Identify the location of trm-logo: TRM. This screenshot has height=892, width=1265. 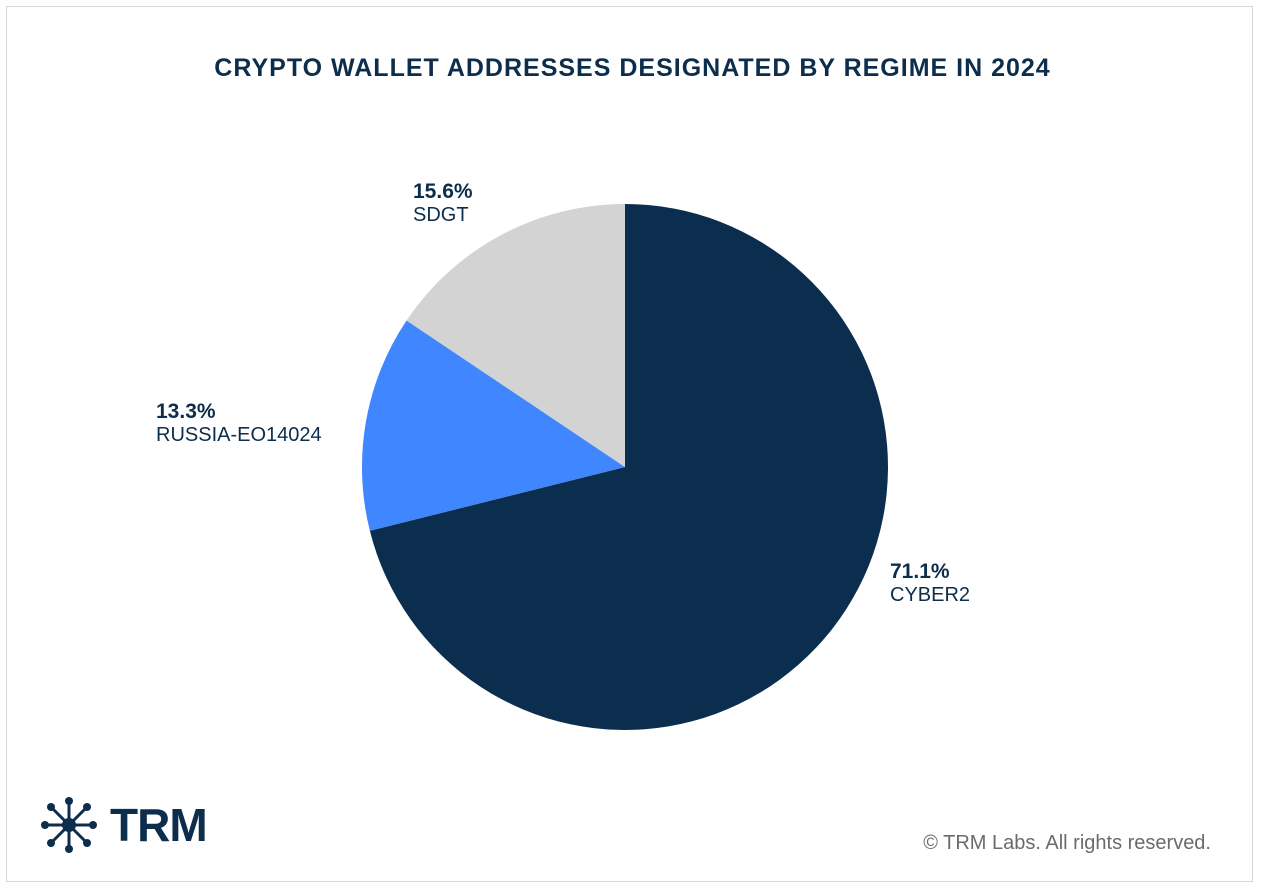
(124, 825).